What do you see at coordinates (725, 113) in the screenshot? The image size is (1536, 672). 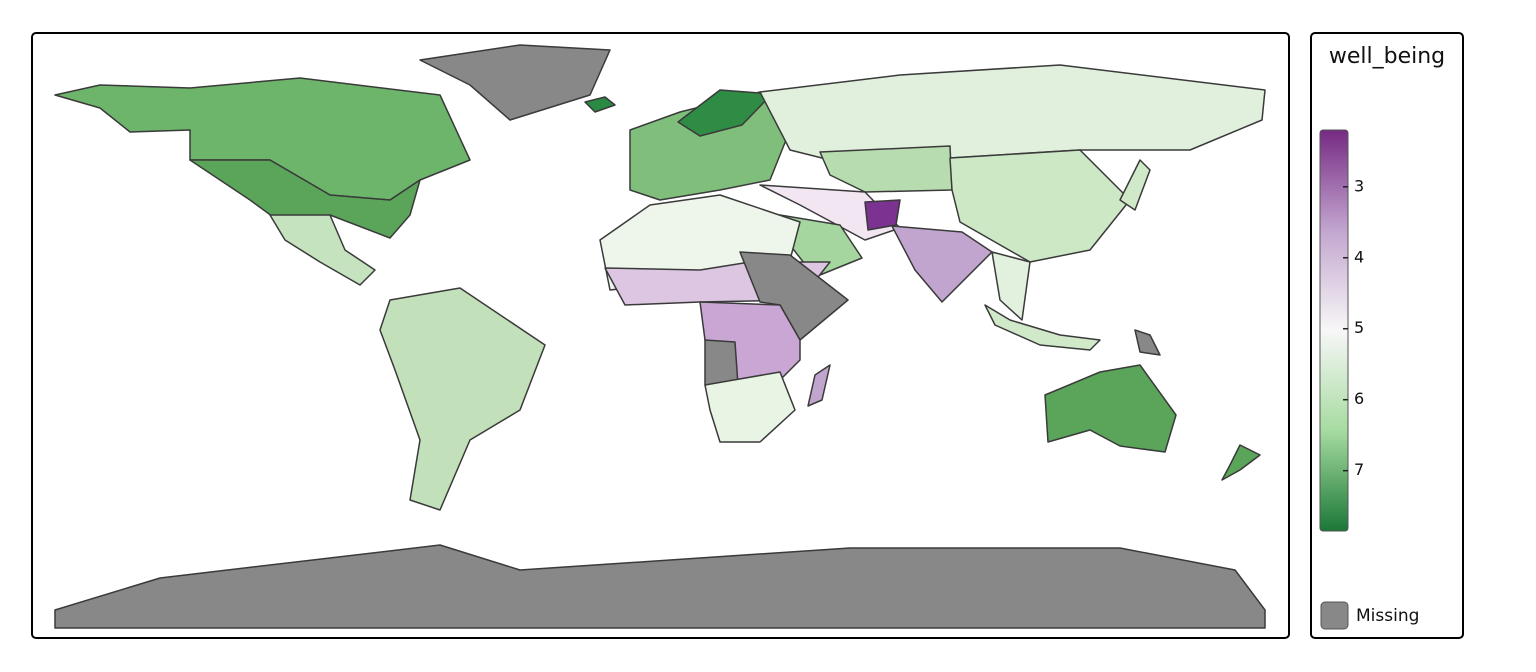 I see `scandinavia` at bounding box center [725, 113].